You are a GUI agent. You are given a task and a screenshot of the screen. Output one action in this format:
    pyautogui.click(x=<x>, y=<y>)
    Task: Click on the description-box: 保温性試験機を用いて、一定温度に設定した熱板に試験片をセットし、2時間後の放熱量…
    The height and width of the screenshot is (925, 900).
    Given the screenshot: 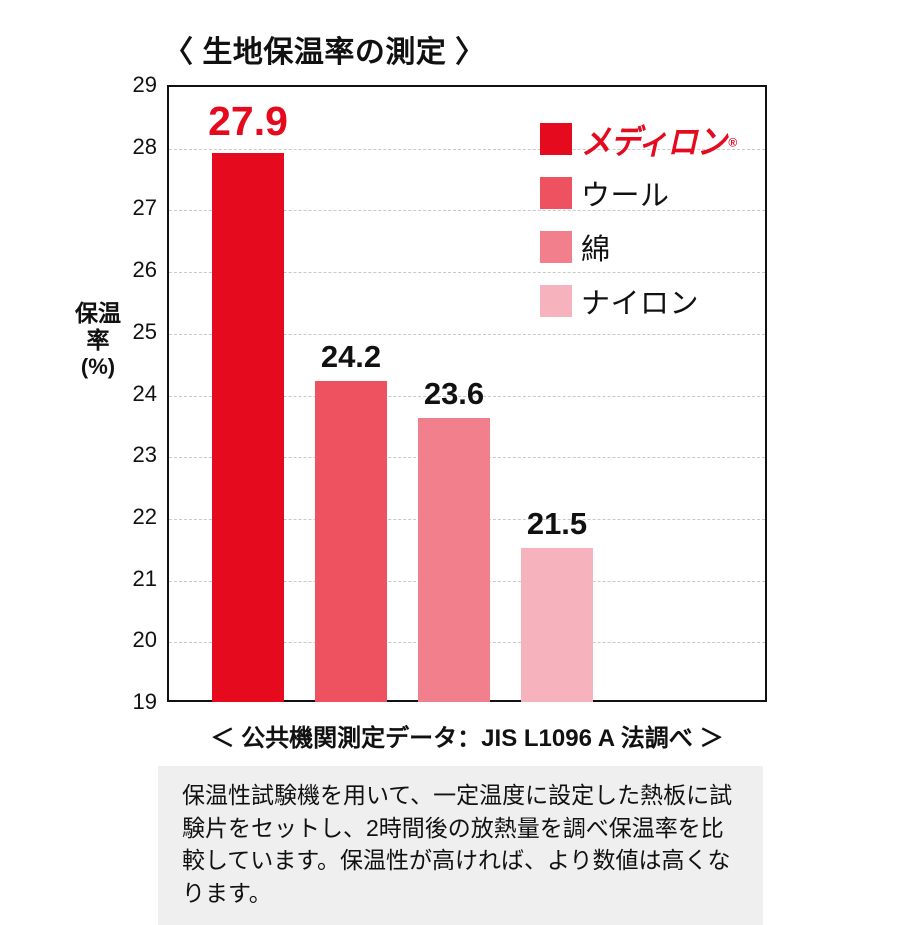 What is the action you would take?
    pyautogui.click(x=460, y=845)
    